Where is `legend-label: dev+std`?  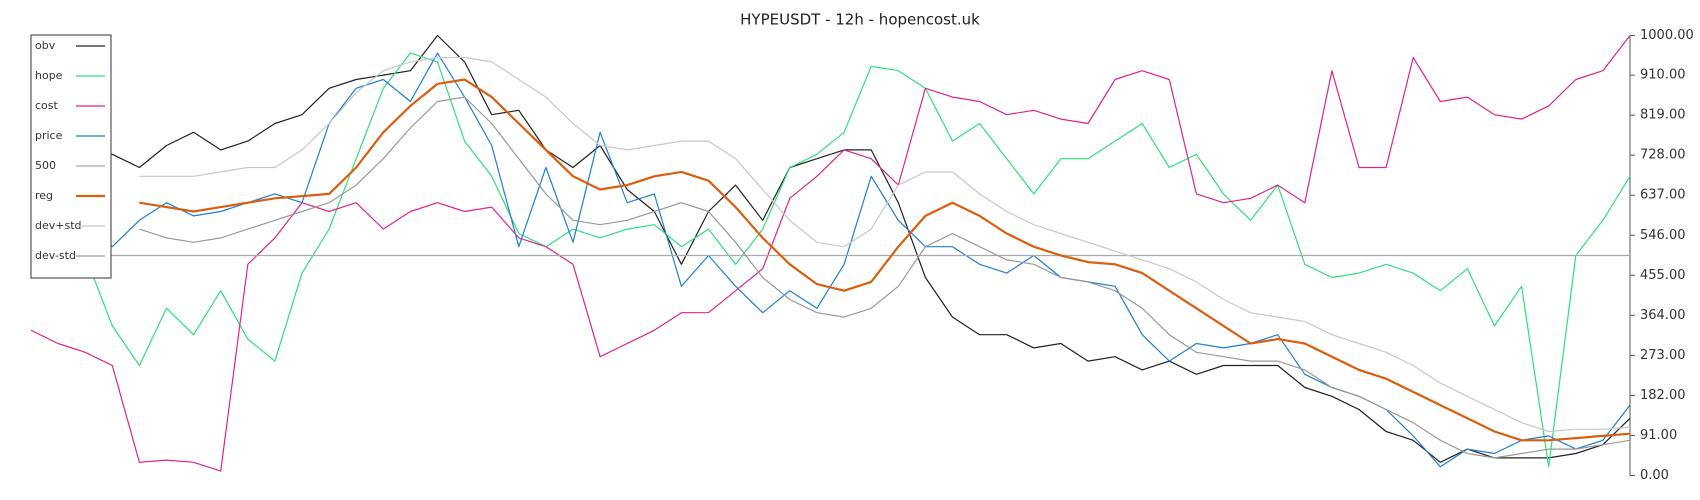
legend-label: dev+std is located at coordinates (58, 225).